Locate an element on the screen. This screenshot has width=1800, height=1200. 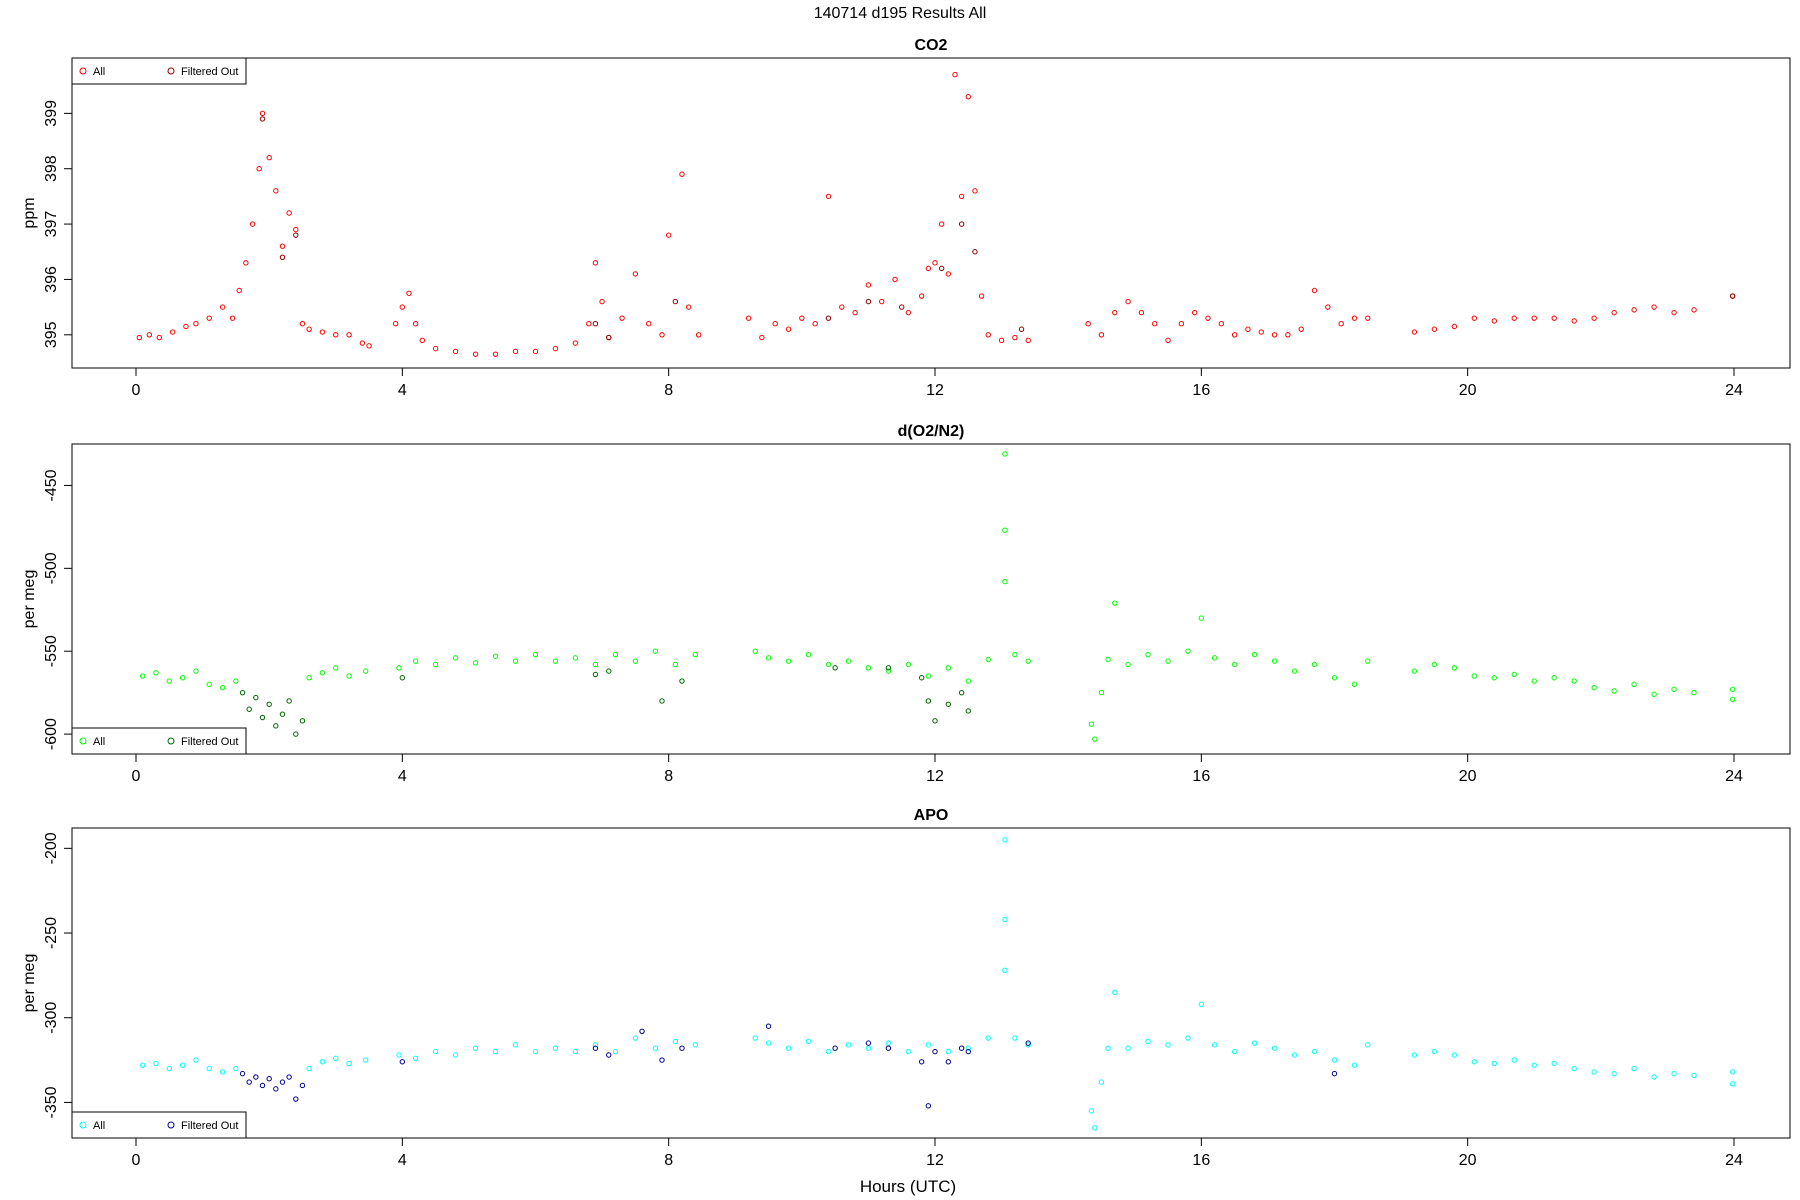
y-tick-label: -450 is located at coordinates (51, 485).